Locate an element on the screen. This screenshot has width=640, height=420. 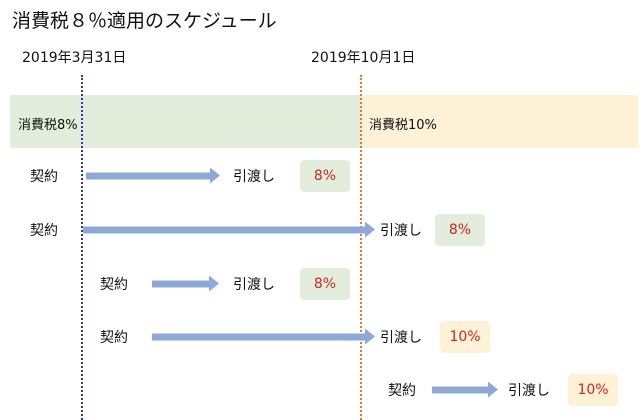
band-10-percent: 消費税10% is located at coordinates (499, 121).